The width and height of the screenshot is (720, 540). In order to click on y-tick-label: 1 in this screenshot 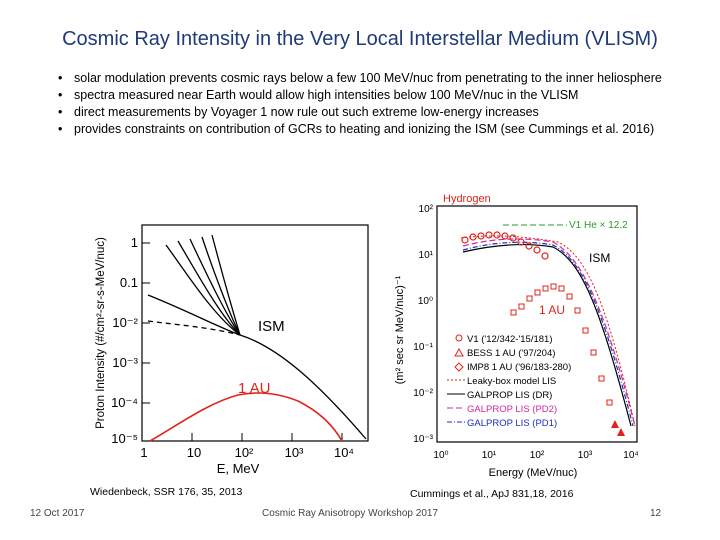, I will do `click(134, 242)`.